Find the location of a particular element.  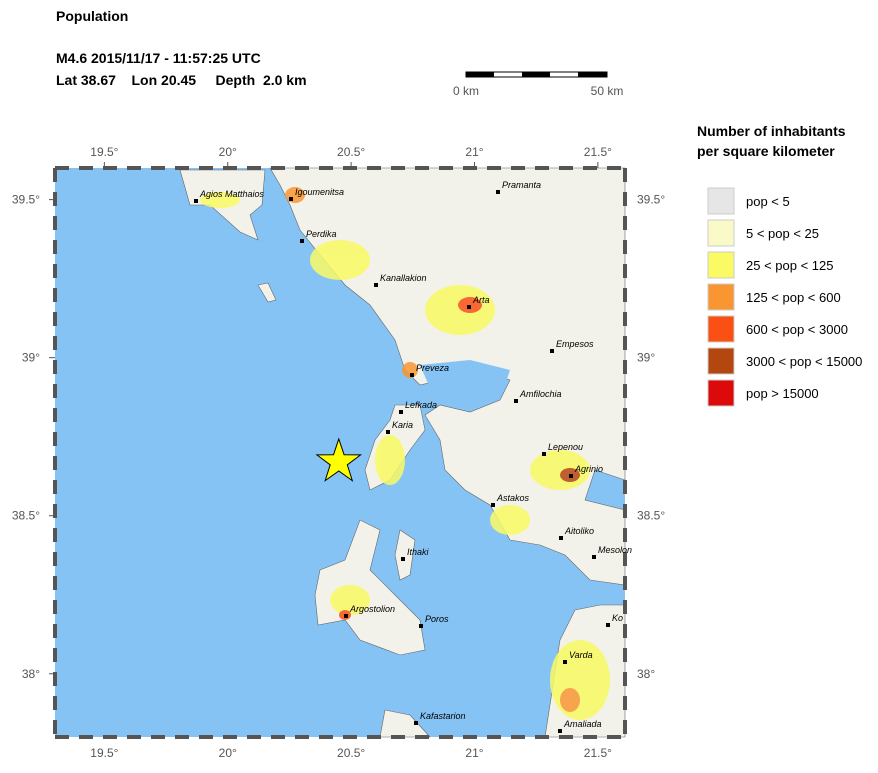

city-label: Amaliada is located at coordinates (582, 724).